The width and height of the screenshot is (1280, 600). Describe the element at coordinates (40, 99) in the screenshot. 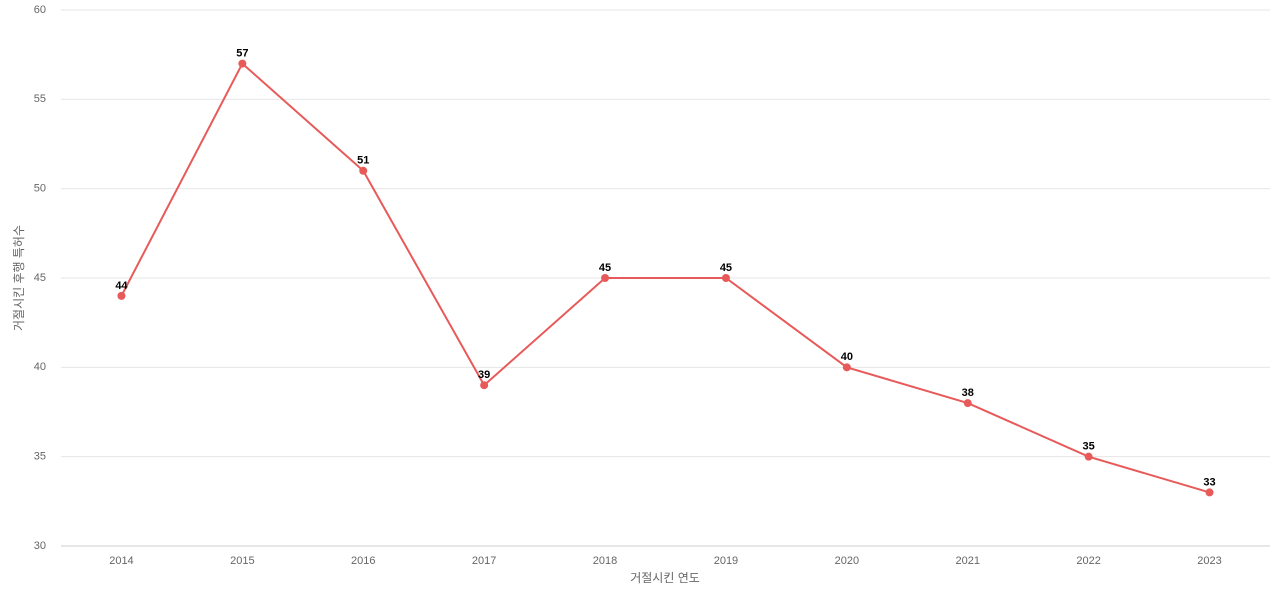

I see `y-tick-label: 55` at that location.